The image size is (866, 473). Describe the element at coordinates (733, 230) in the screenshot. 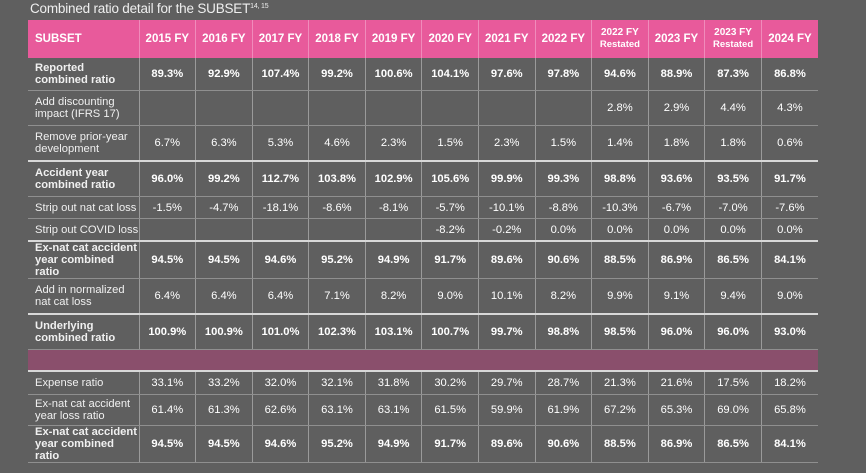

I see `value-cell: 0.0%` at that location.